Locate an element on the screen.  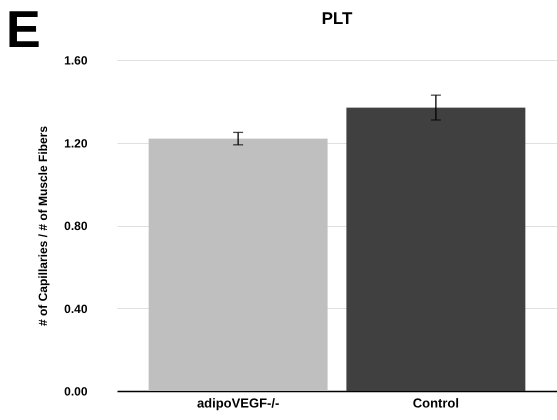
y-tick-label: 0.00 is located at coordinates (76, 391).